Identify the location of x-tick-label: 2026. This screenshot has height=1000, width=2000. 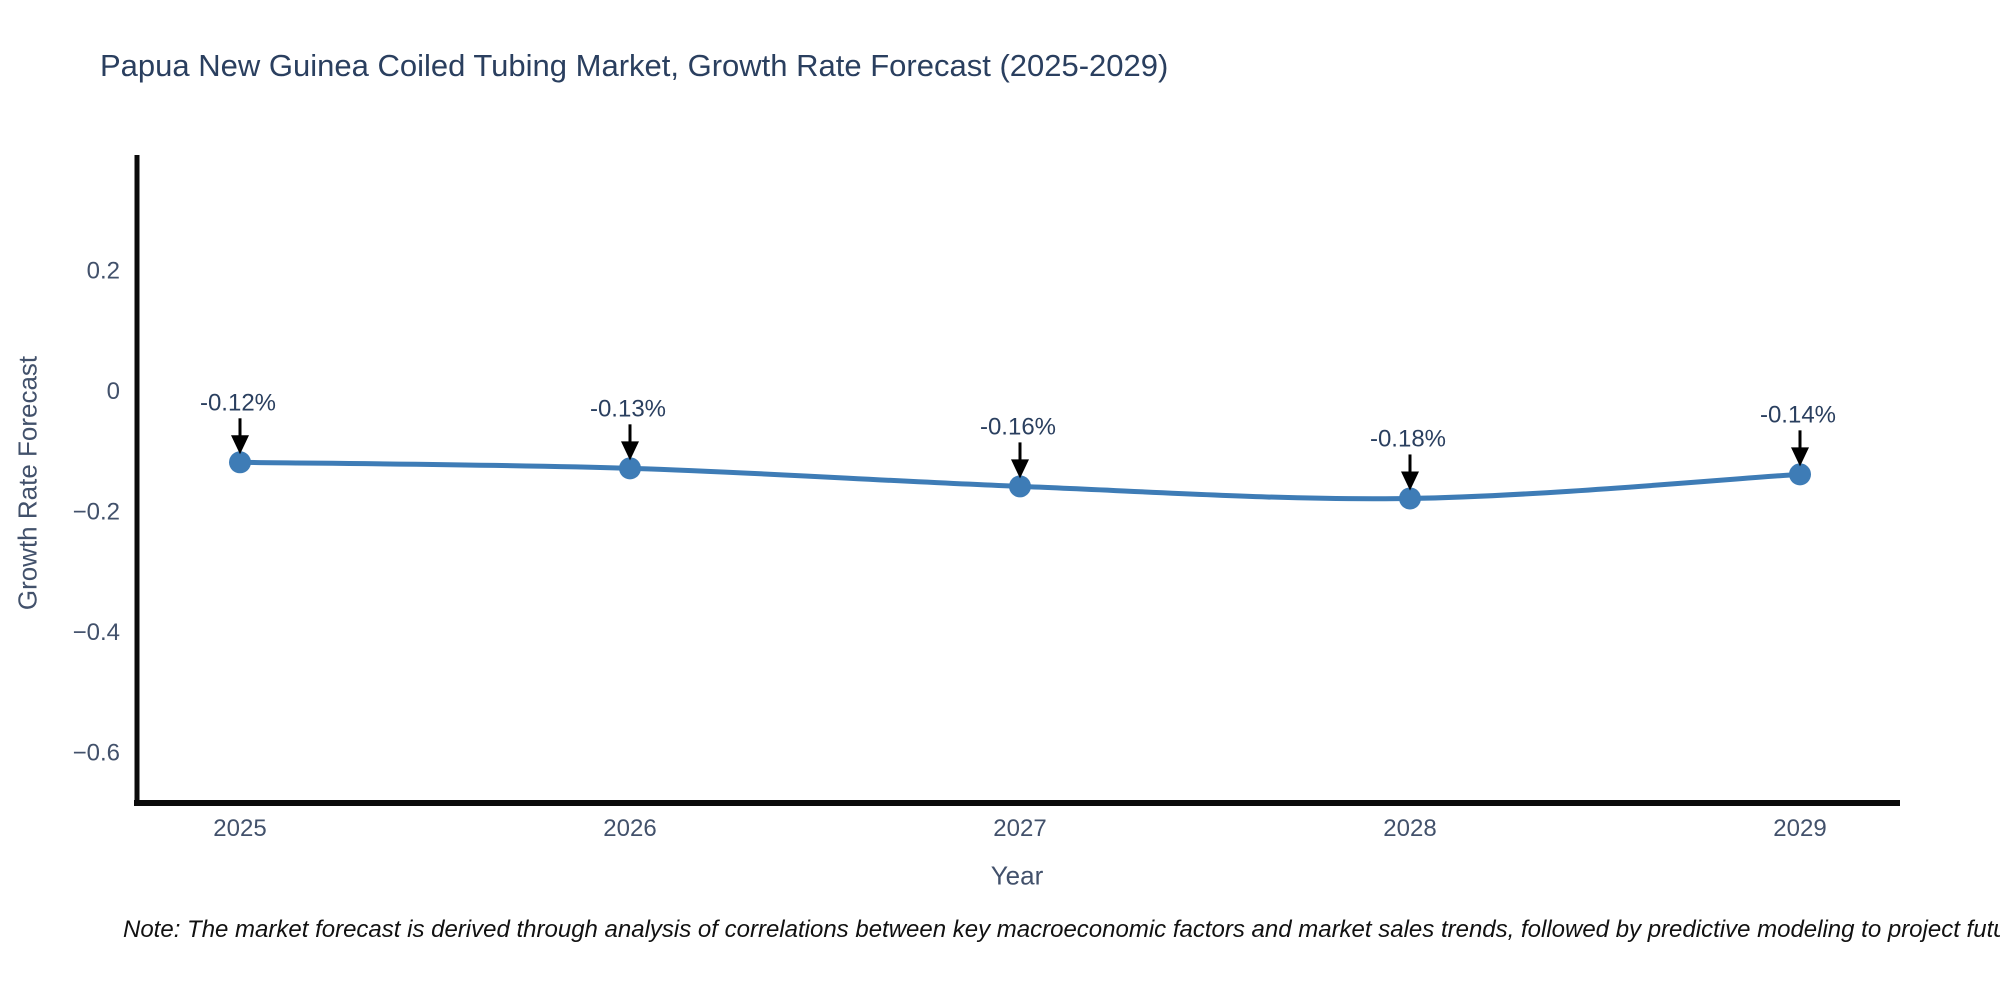
(629, 828).